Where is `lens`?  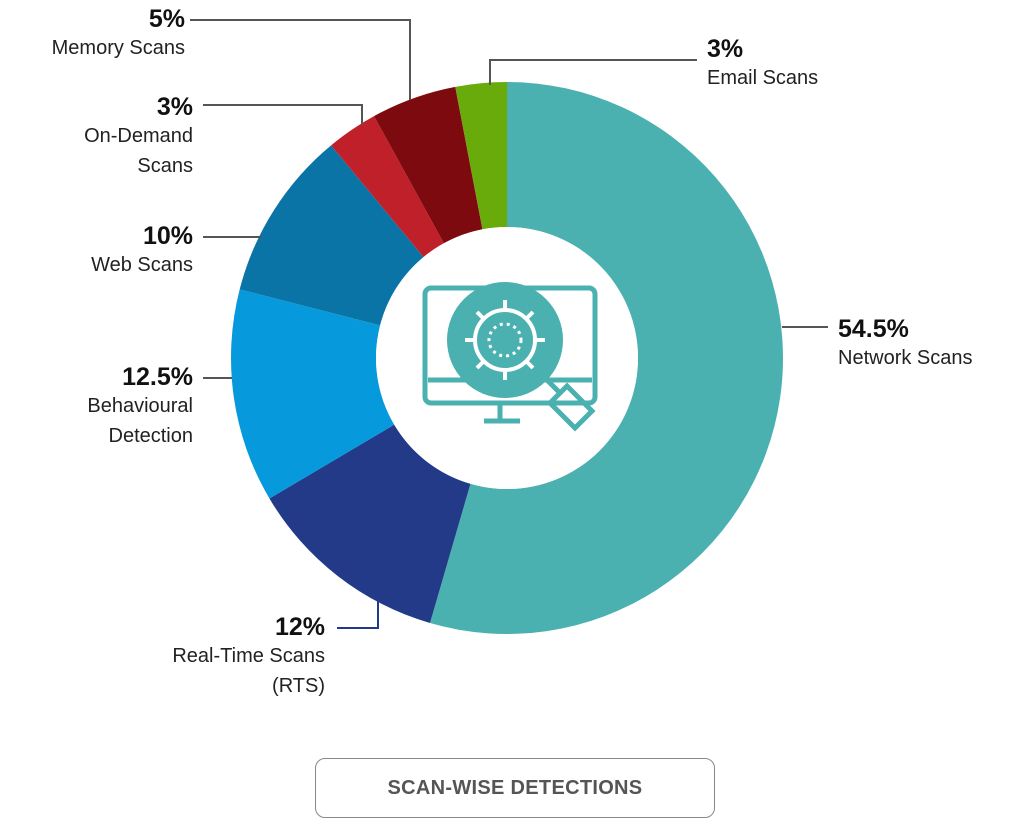
lens is located at coordinates (505, 340).